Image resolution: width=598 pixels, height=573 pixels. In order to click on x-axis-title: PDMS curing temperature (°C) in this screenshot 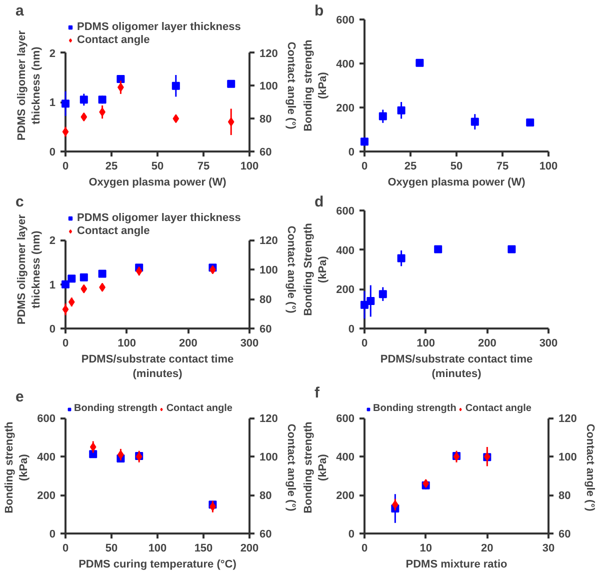, I will do `click(157, 564)`.